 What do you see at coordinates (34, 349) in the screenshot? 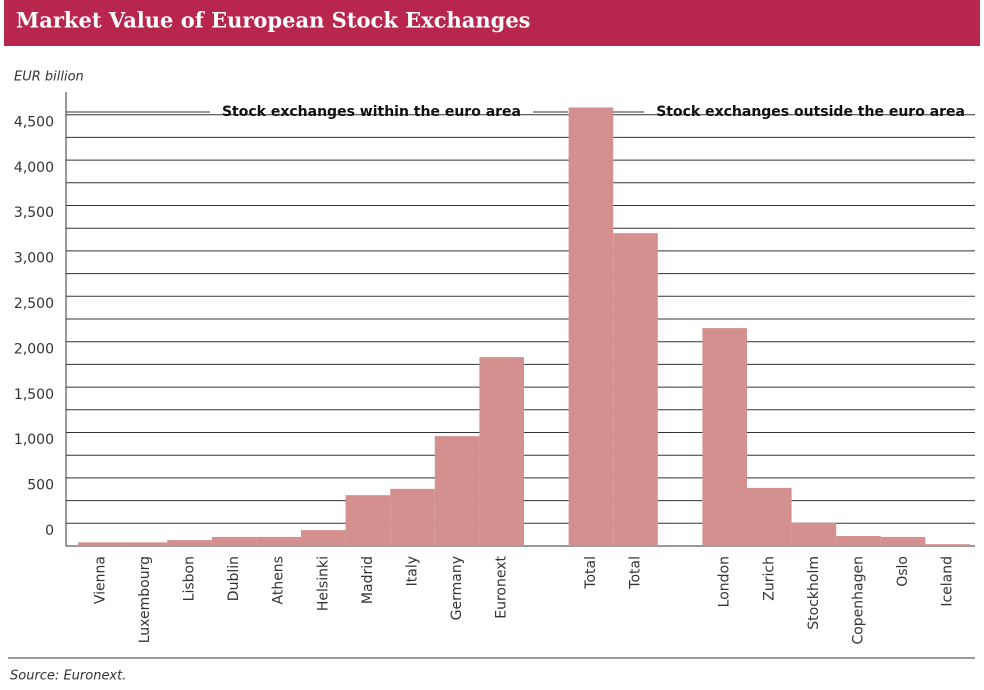
I see `y-tick-label: 2,000` at bounding box center [34, 349].